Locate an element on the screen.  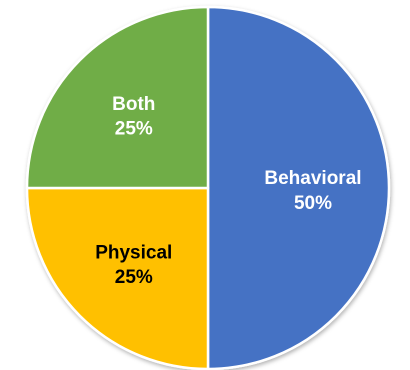
slice-value-both: 25% is located at coordinates (134, 129).